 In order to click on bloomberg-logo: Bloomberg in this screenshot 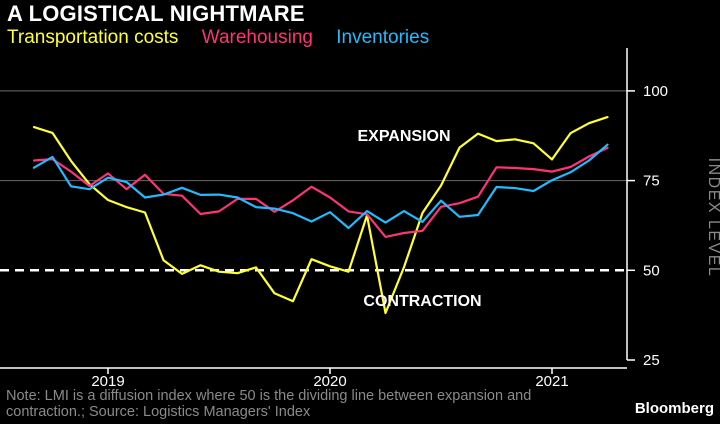, I will do `click(674, 408)`.